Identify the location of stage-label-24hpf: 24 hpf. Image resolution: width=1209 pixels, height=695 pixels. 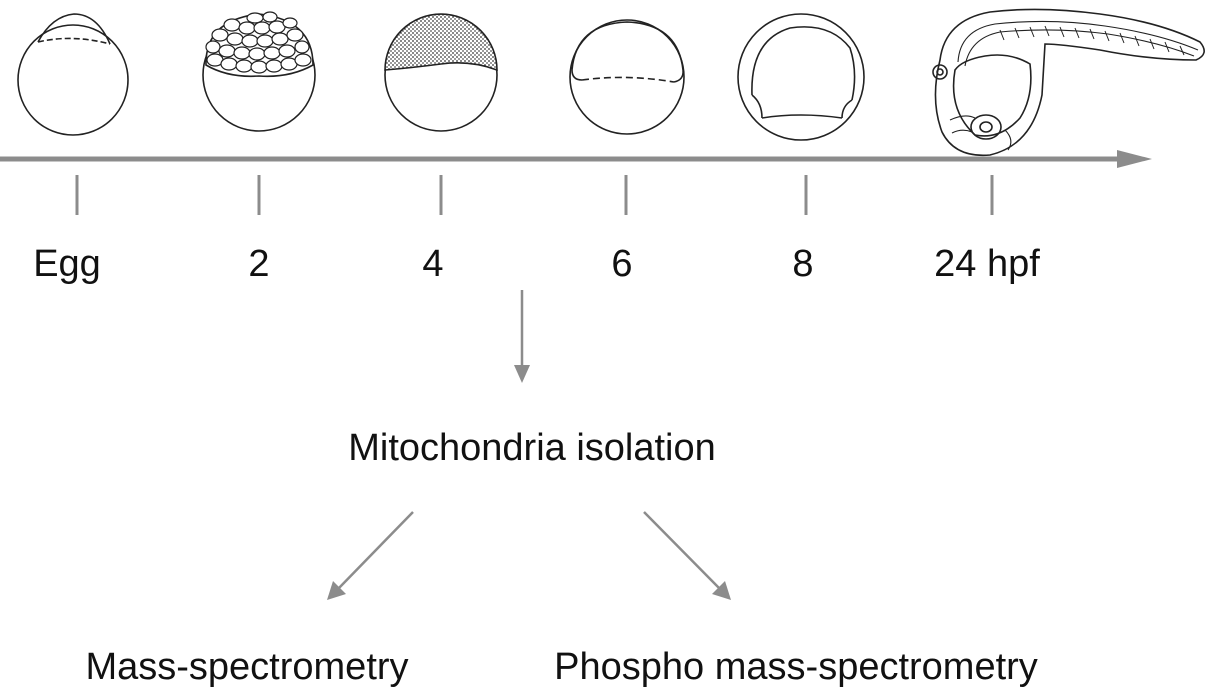
(987, 264).